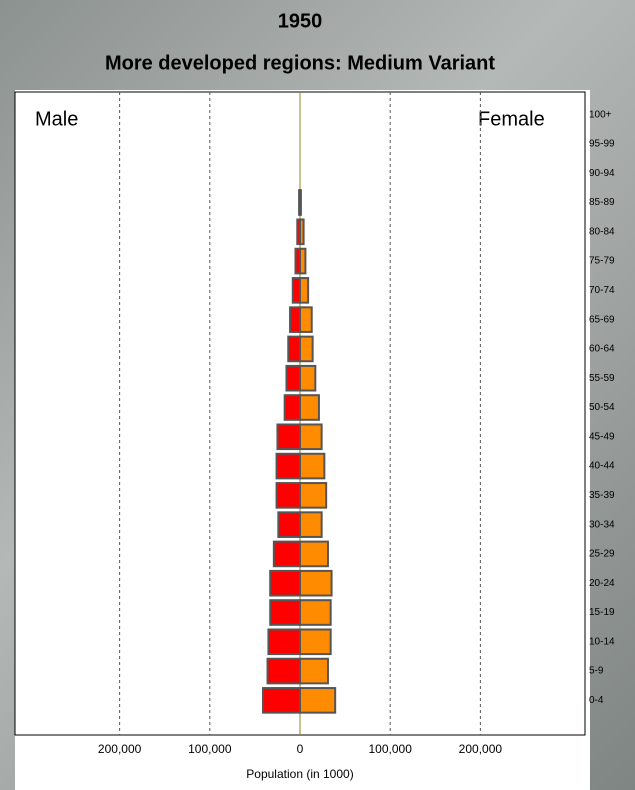 The height and width of the screenshot is (790, 635). What do you see at coordinates (602, 319) in the screenshot?
I see `y-tick-label: 65-69` at bounding box center [602, 319].